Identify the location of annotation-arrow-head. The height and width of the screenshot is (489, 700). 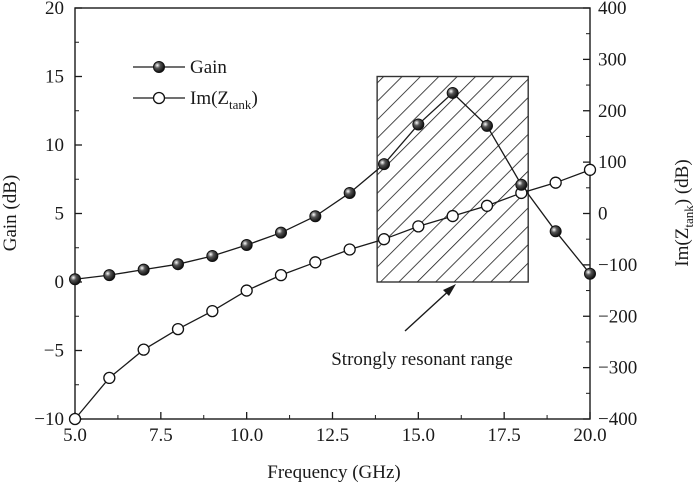
(449, 290).